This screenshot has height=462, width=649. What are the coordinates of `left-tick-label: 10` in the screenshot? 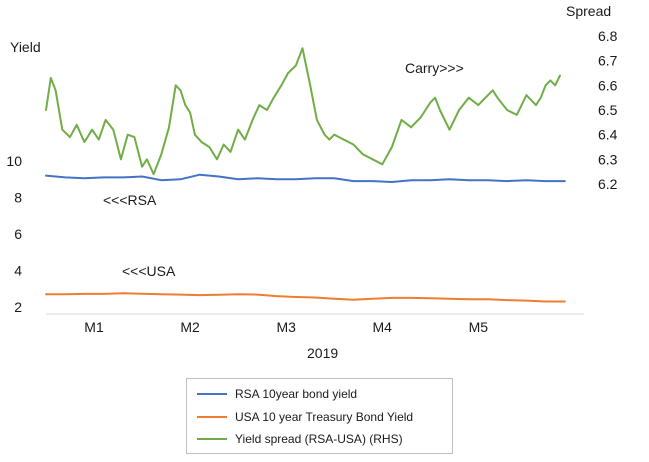 It's located at (14, 161).